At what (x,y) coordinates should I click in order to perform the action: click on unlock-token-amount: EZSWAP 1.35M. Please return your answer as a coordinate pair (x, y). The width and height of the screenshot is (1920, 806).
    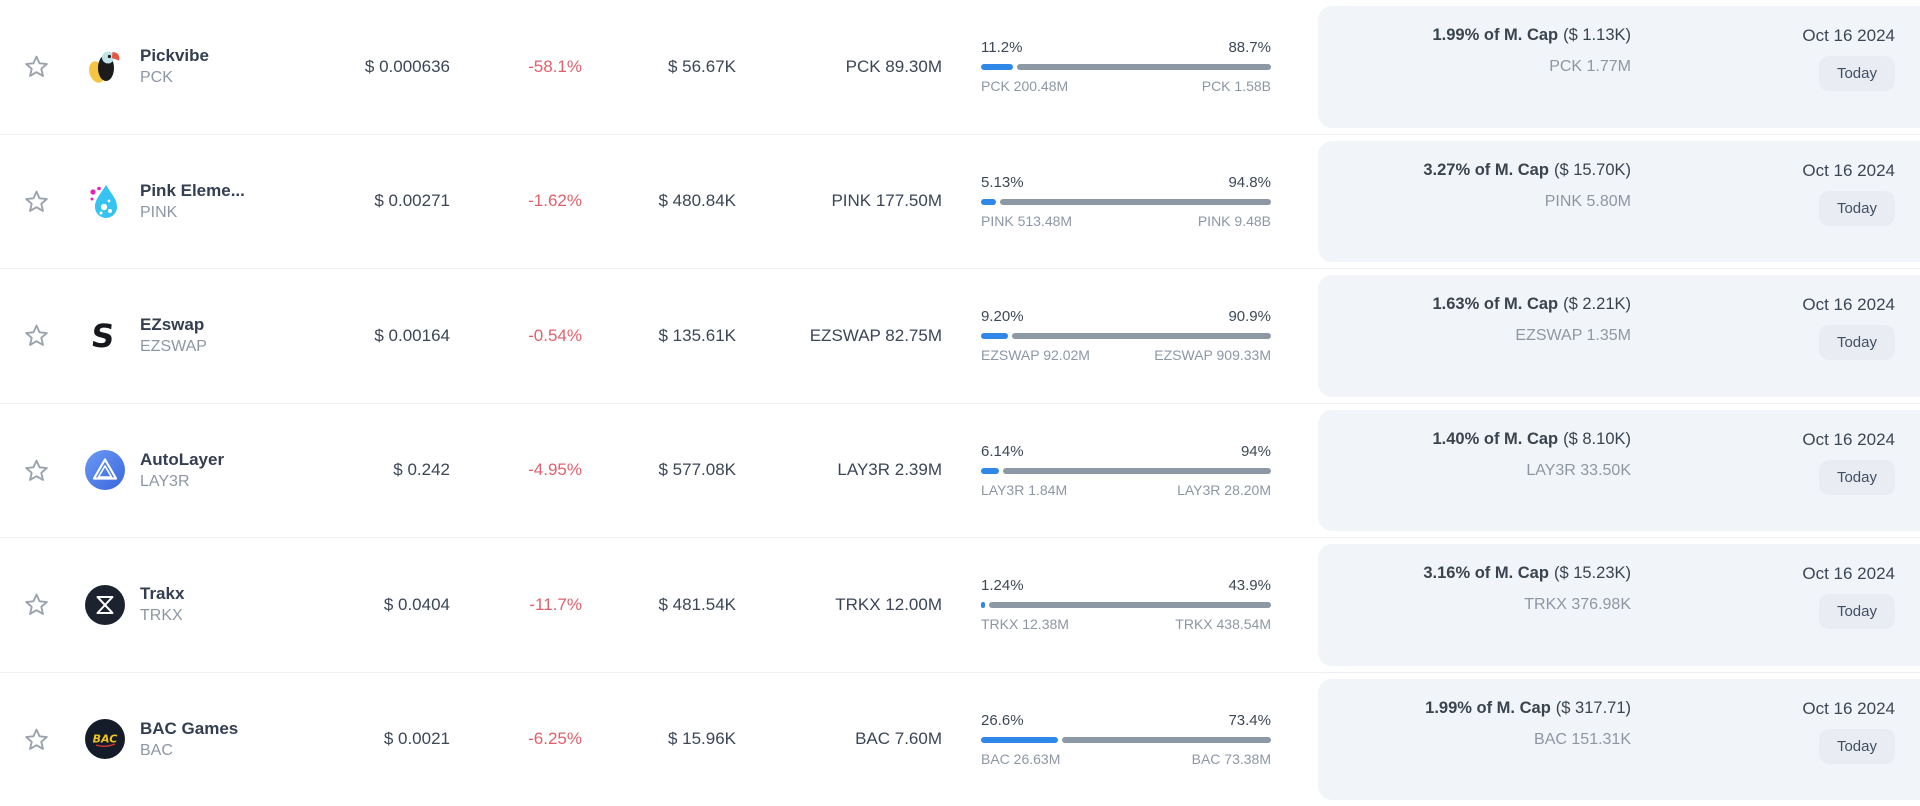
    Looking at the image, I should click on (1573, 335).